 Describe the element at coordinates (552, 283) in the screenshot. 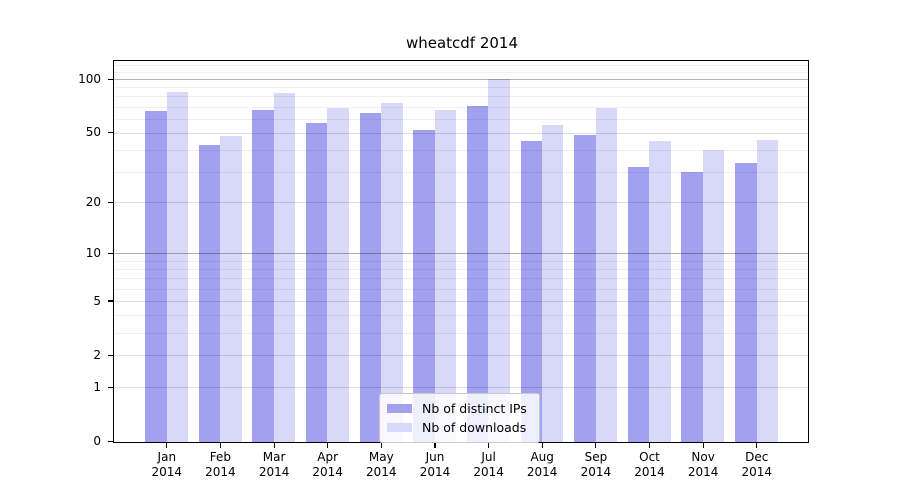

I see `bar-aug-downloads` at that location.